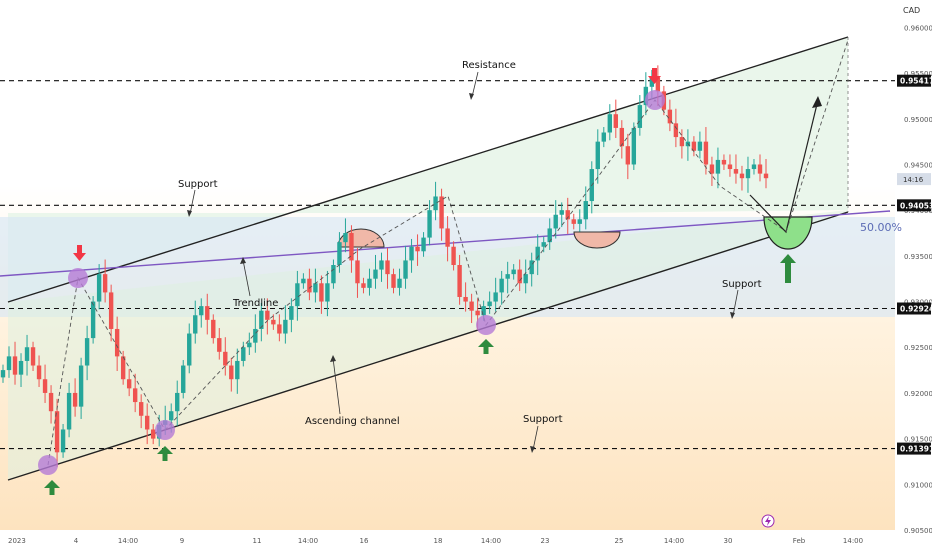 This screenshot has width=932, height=550. Describe the element at coordinates (817, 136) in the screenshot. I see `projection-dashed-to-target` at that location.